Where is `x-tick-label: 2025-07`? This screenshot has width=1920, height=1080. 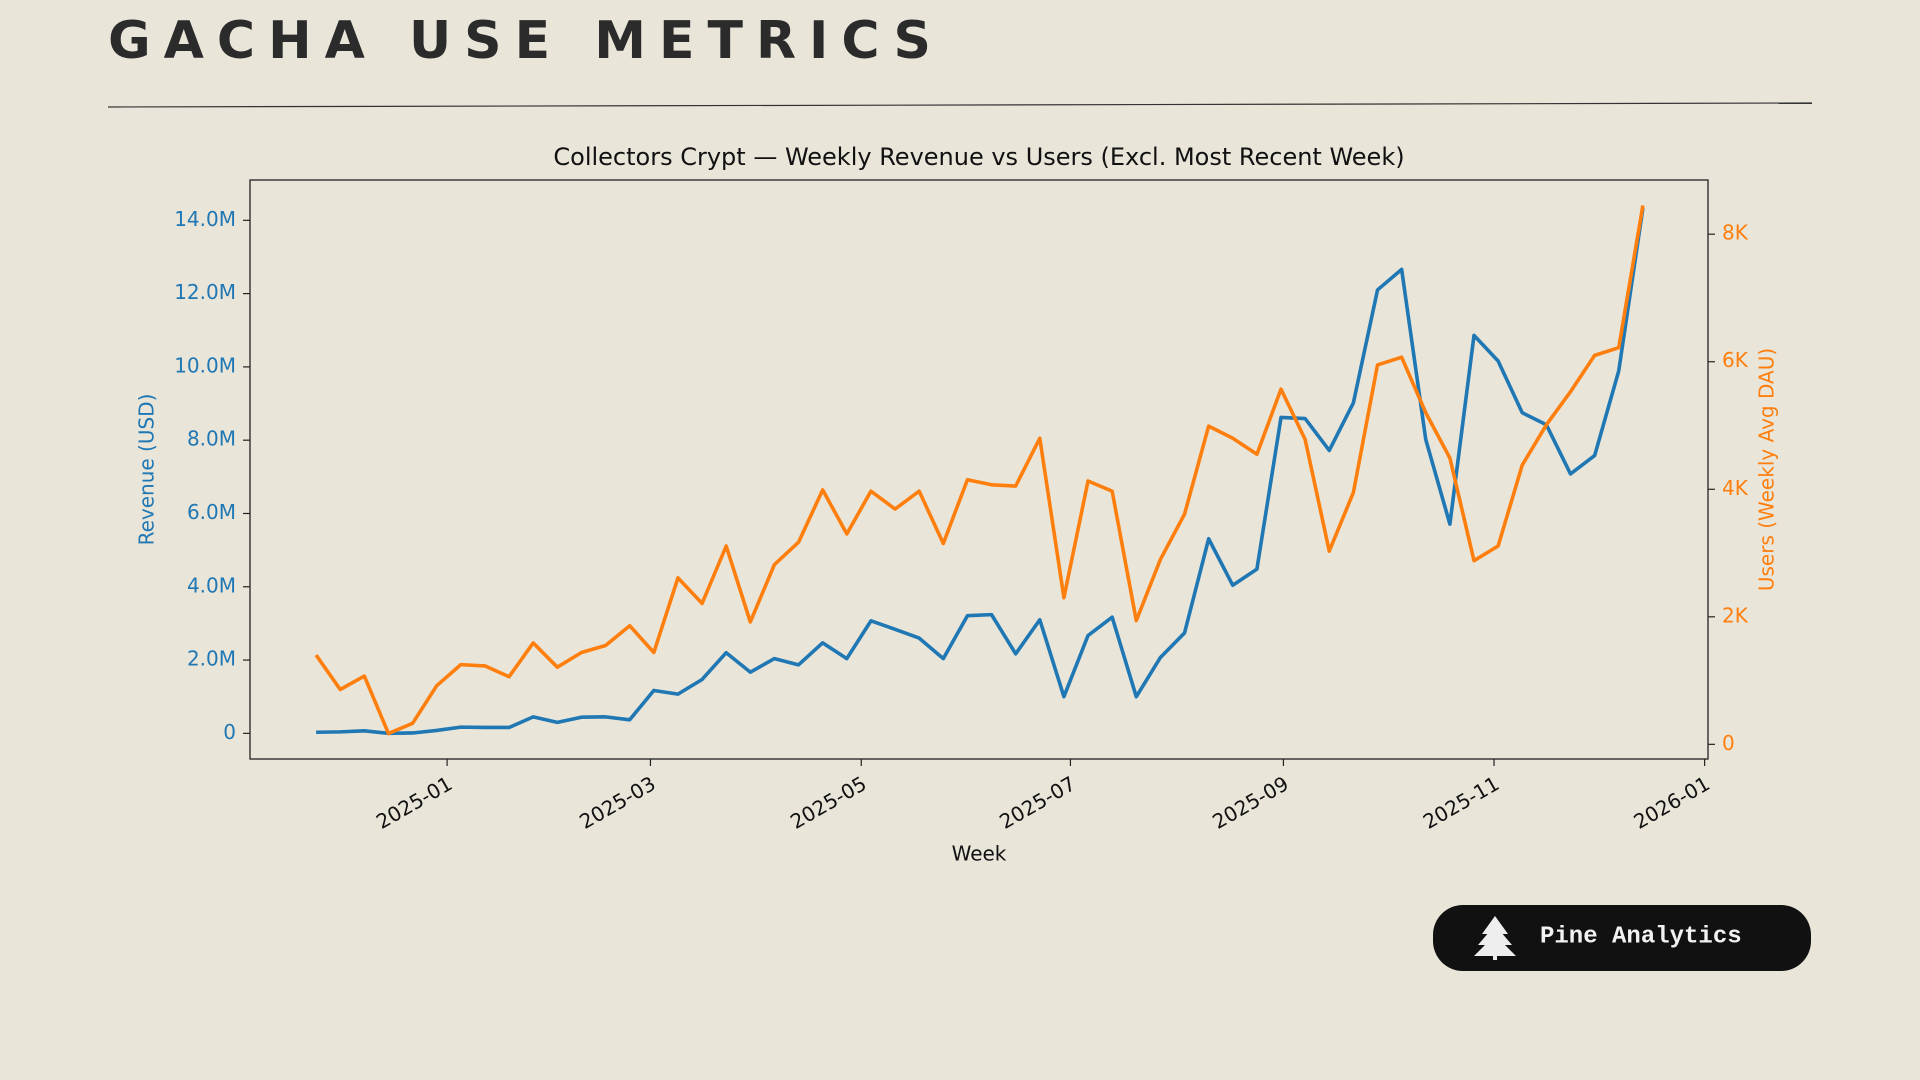 x-tick-label: 2025-07 is located at coordinates (1037, 802).